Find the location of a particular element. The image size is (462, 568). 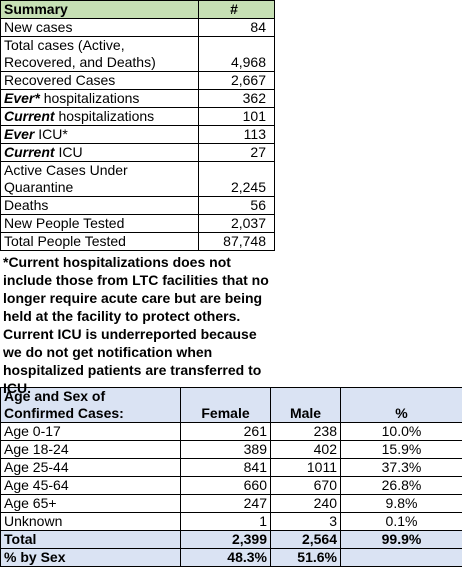

value-cell: 261 is located at coordinates (225, 431).